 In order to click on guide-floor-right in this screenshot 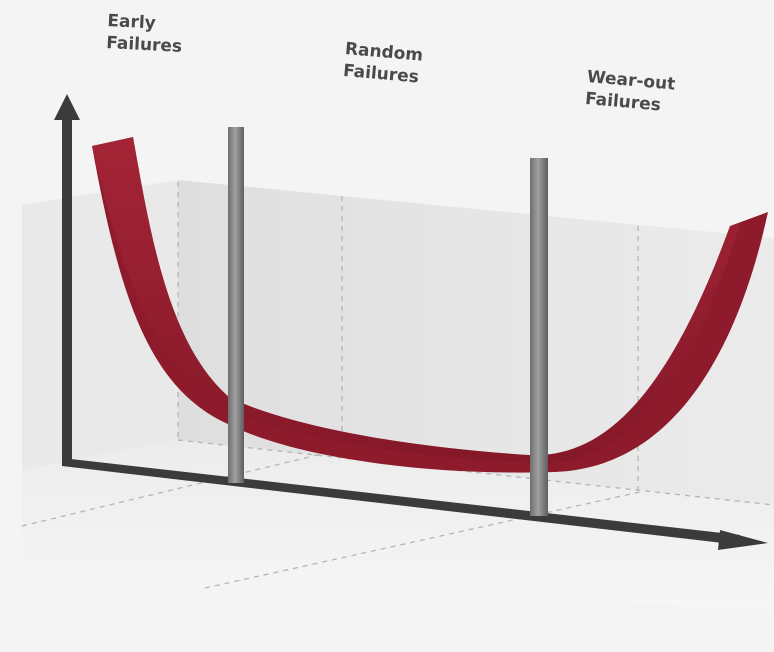, I will do `click(422, 540)`.